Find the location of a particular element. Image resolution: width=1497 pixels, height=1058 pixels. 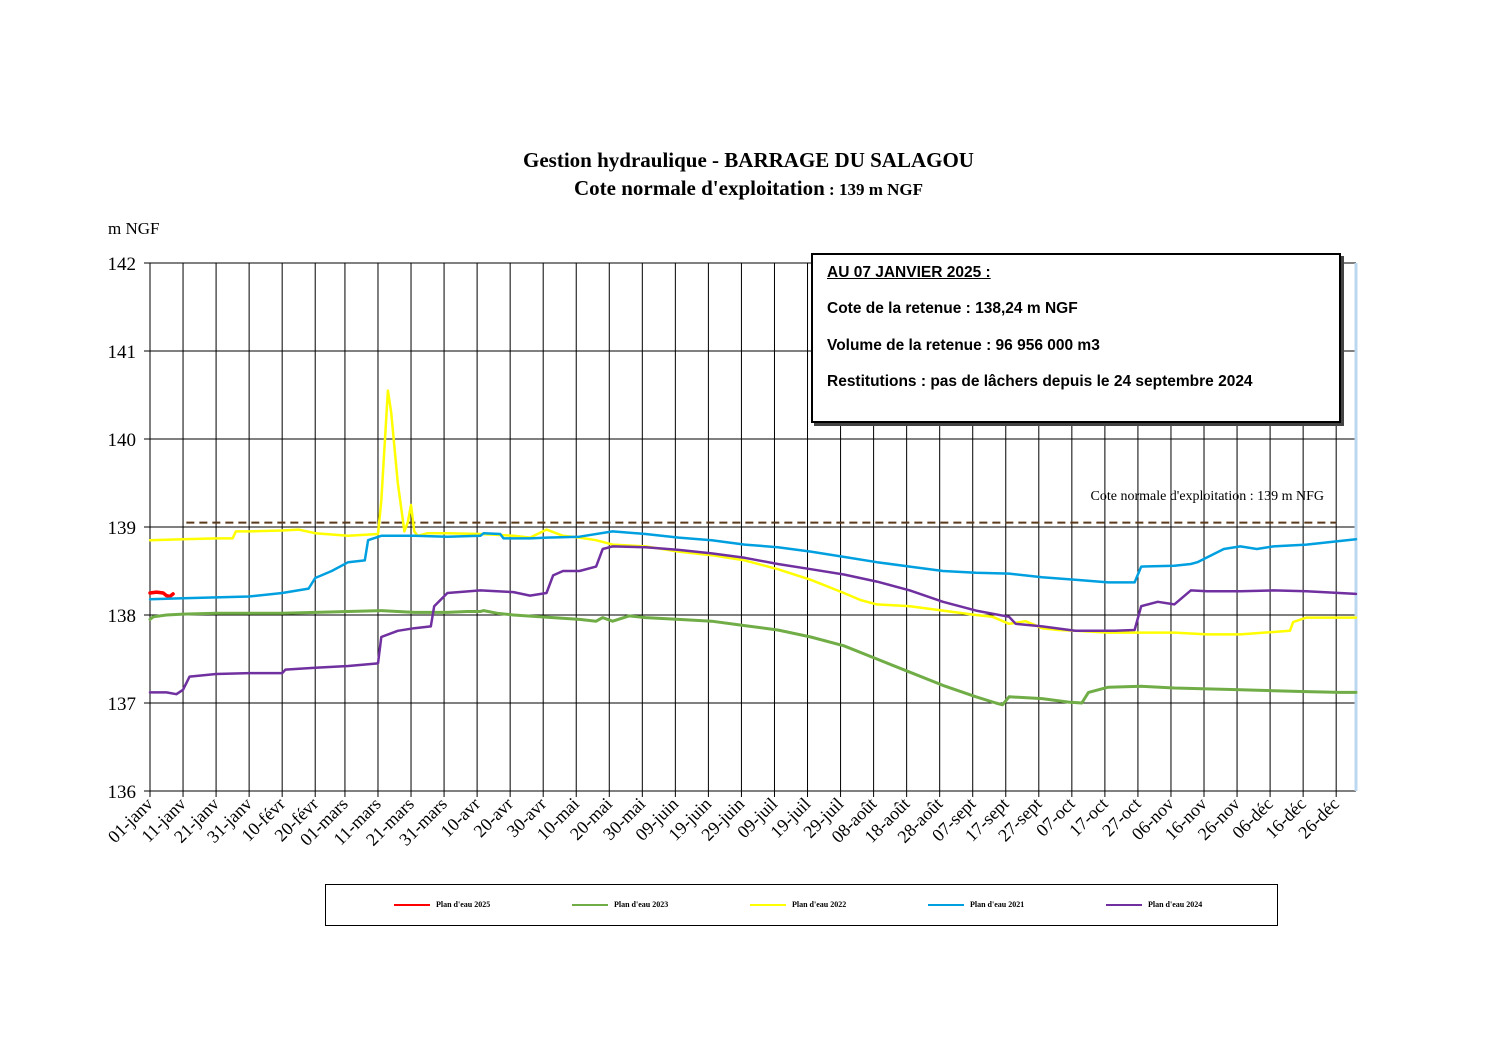

info-volume: Volume de la retenue : 96 956 000 m3 is located at coordinates (963, 345).